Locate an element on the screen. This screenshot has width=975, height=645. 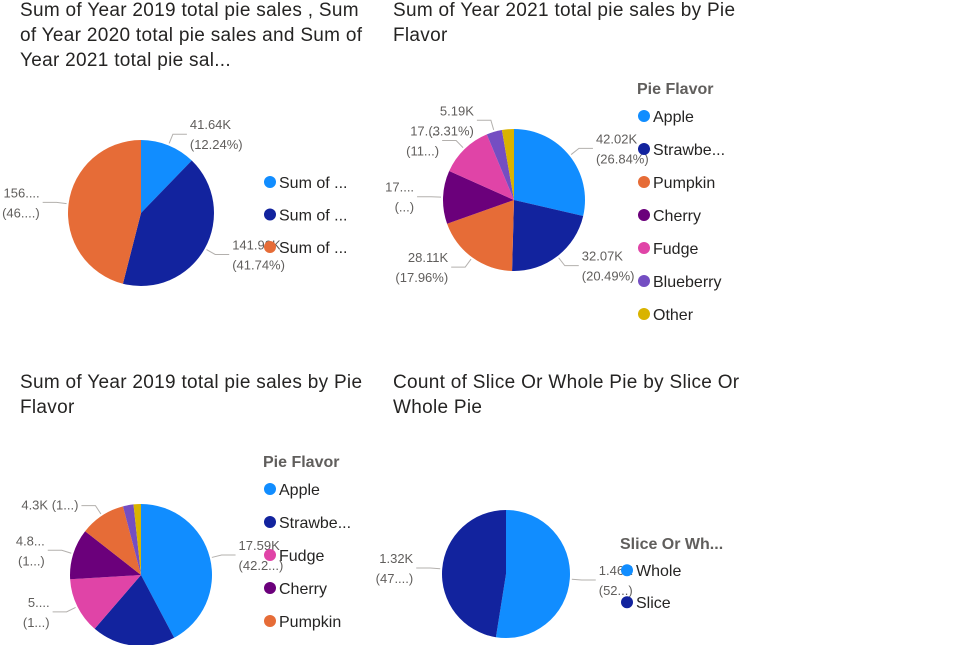
data-label: (52...) is located at coordinates (616, 590).